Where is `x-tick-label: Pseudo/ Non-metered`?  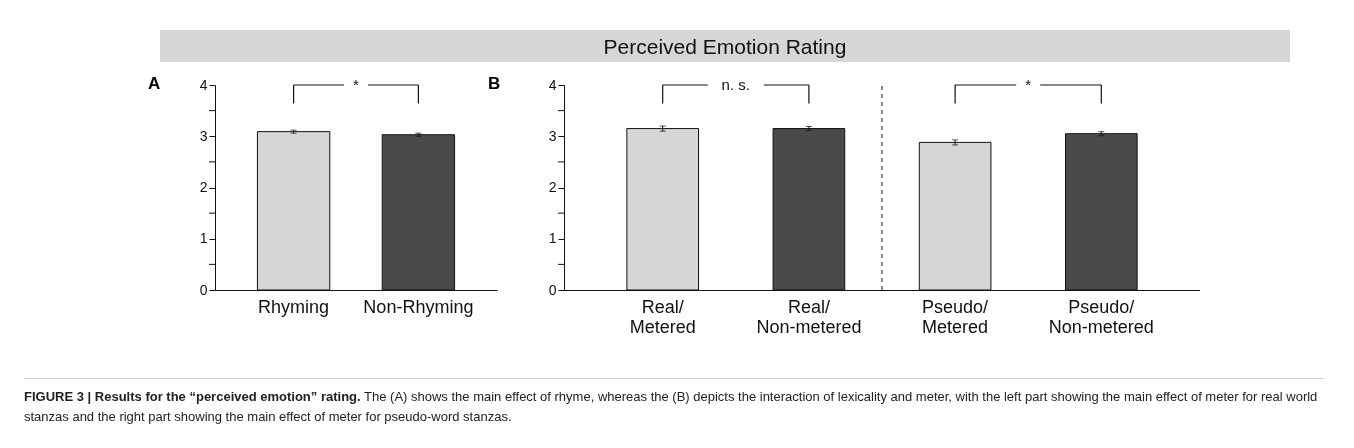 x-tick-label: Pseudo/ Non-metered is located at coordinates (1101, 316).